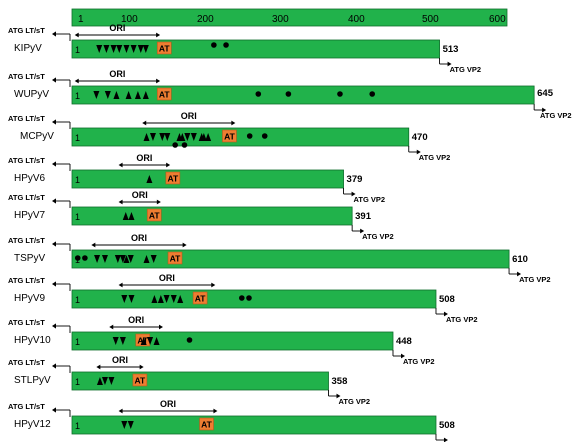 Image resolution: width=585 pixels, height=447 pixels. Describe the element at coordinates (81, 19) in the screenshot. I see `scale-tick-label: 1` at that location.